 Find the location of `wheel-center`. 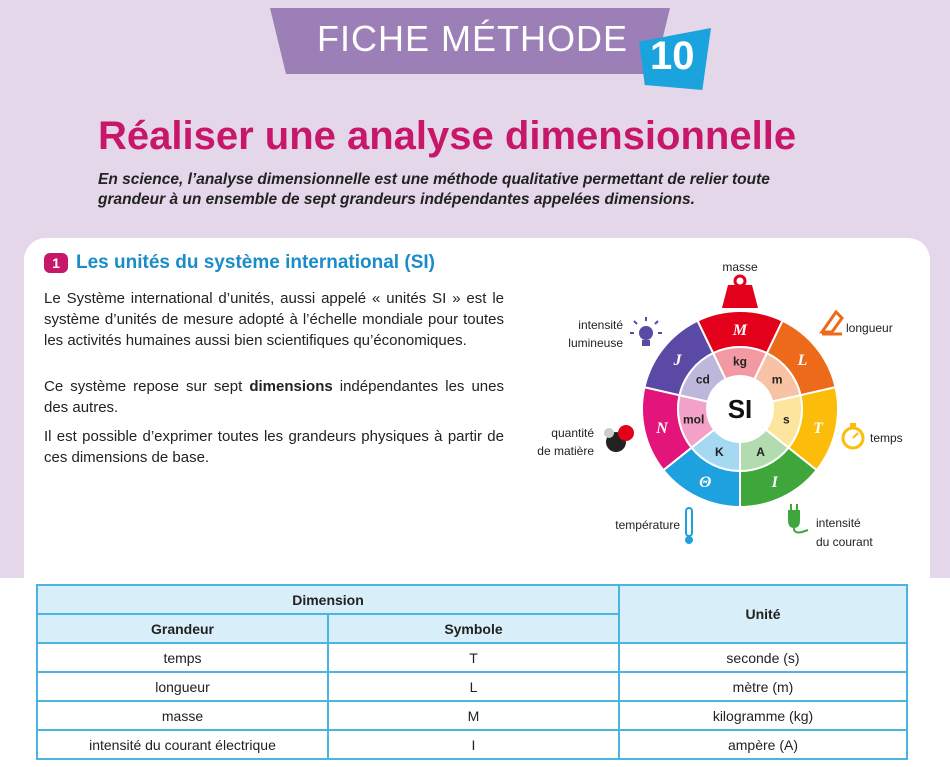

wheel-center is located at coordinates (740, 409).